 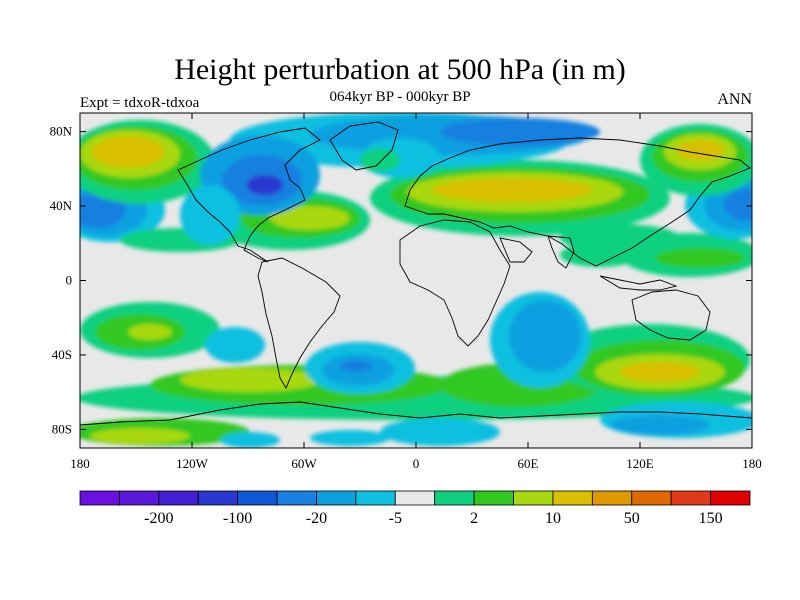 I want to click on coastline-north-america, so click(x=249, y=195).